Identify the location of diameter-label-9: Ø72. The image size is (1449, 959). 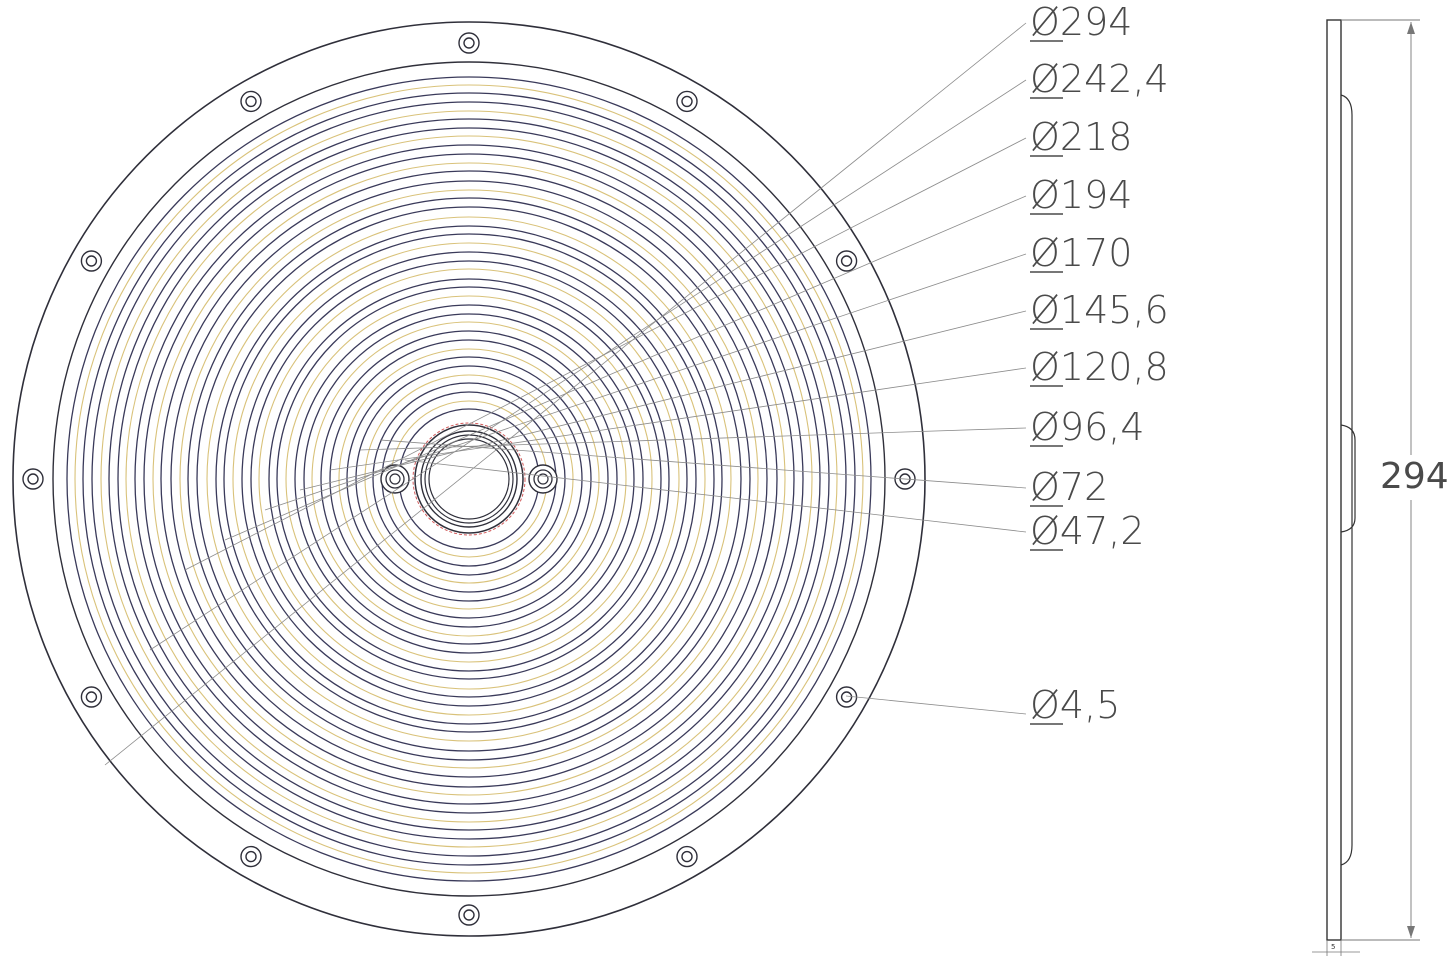
(1069, 487).